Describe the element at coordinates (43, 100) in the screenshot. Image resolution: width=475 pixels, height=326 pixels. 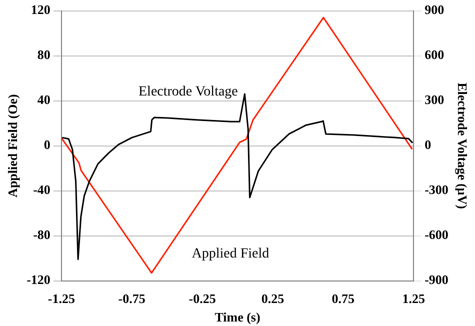
I see `y-tick-label: 40` at that location.